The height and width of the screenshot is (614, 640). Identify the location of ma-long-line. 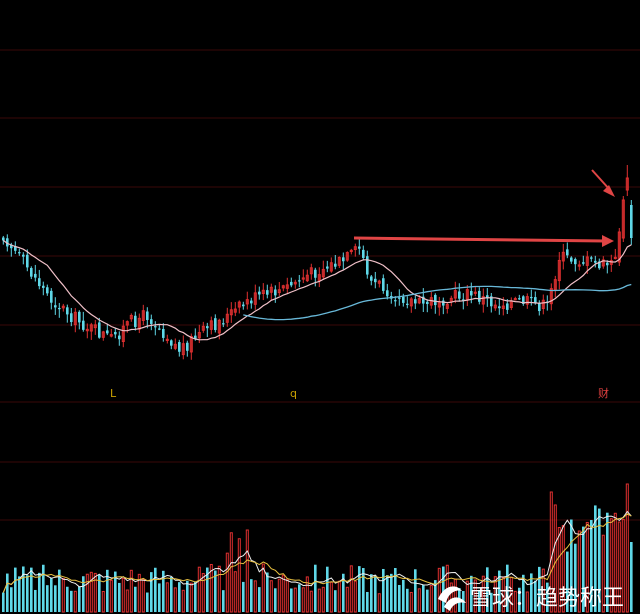
(437, 302).